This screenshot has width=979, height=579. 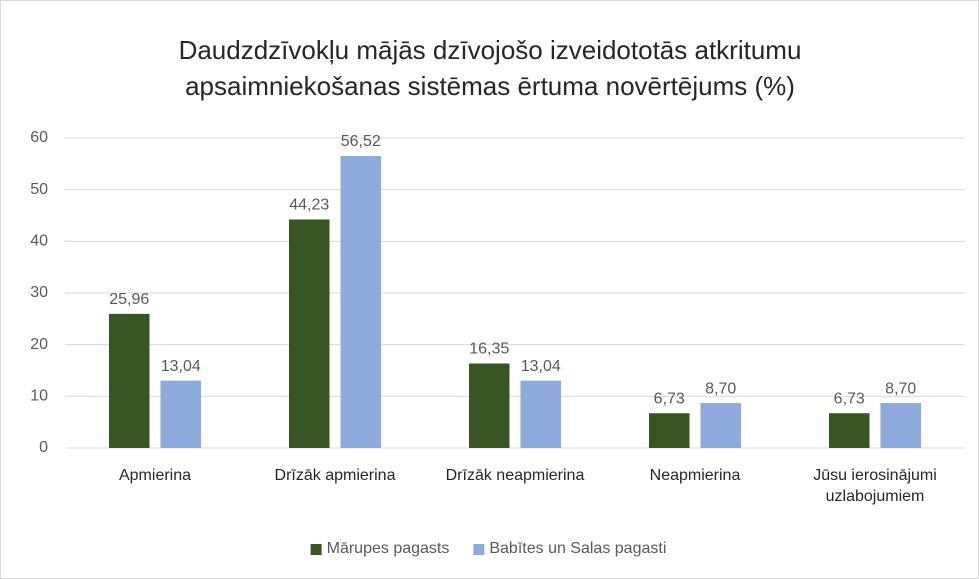 What do you see at coordinates (695, 475) in the screenshot?
I see `x-tick-label: Neapmierina` at bounding box center [695, 475].